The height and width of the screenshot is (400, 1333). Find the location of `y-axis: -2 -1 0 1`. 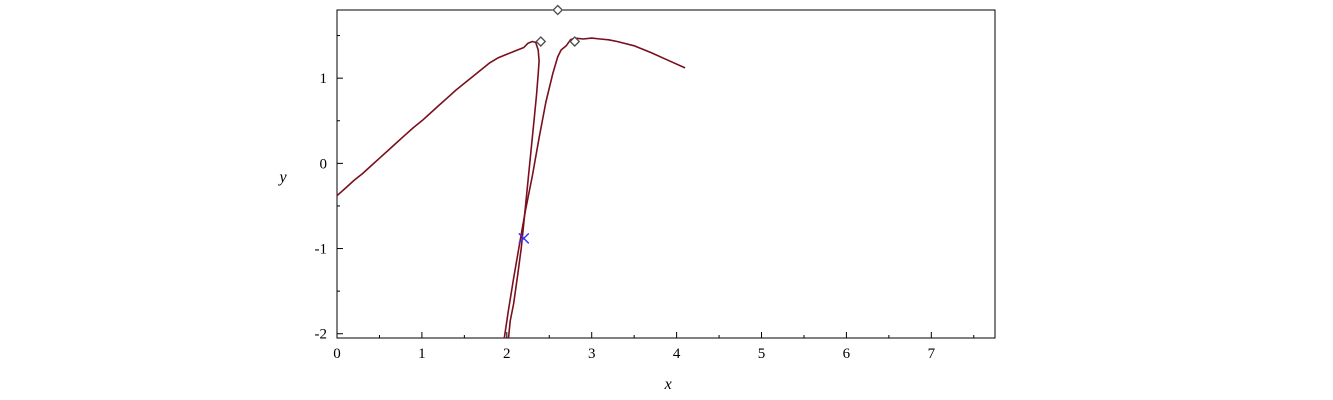

y-axis: -2 -1 0 1 is located at coordinates (329, 189).